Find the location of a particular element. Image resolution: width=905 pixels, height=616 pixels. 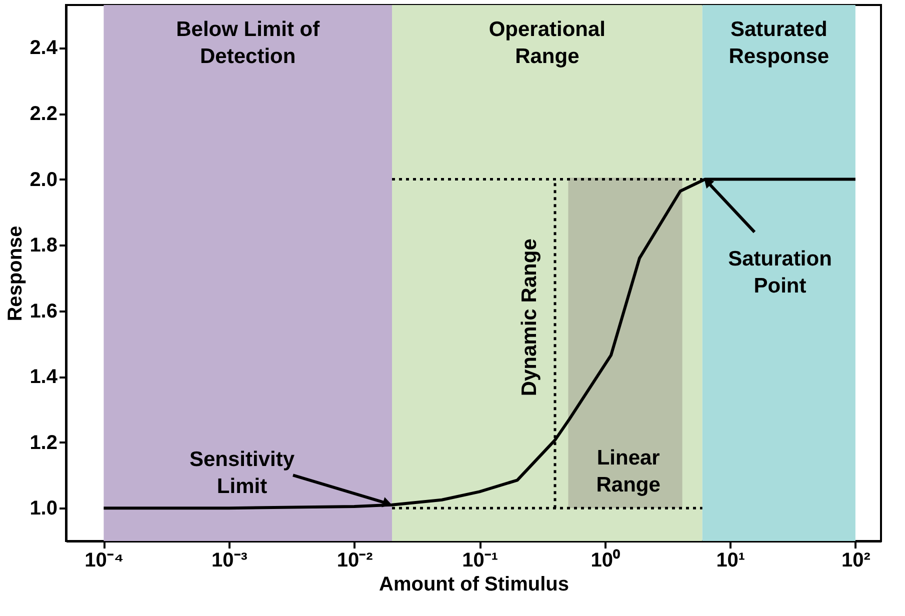

annotation: Saturation Point is located at coordinates (780, 272).